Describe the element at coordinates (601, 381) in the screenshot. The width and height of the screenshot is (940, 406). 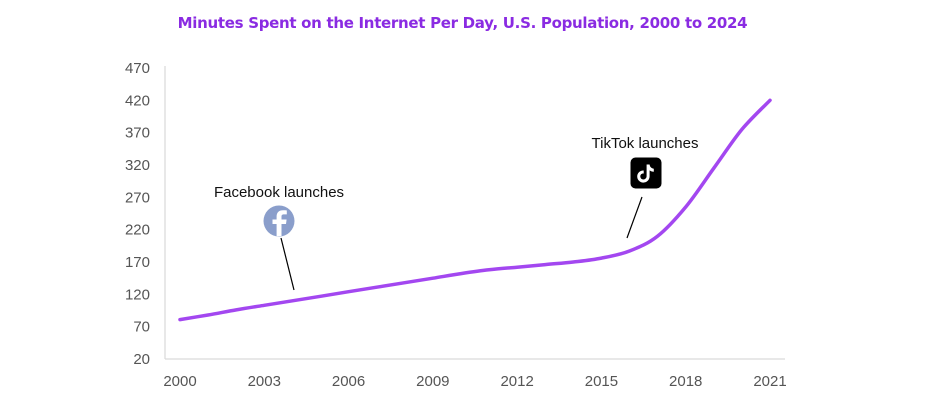
I see `x-tick-label: 2015` at that location.